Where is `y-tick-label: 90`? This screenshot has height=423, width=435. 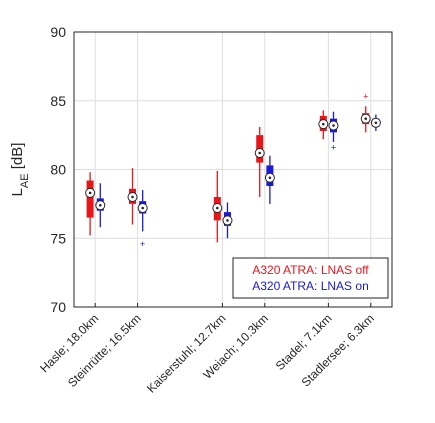 y-tick-label: 90 is located at coordinates (58, 32).